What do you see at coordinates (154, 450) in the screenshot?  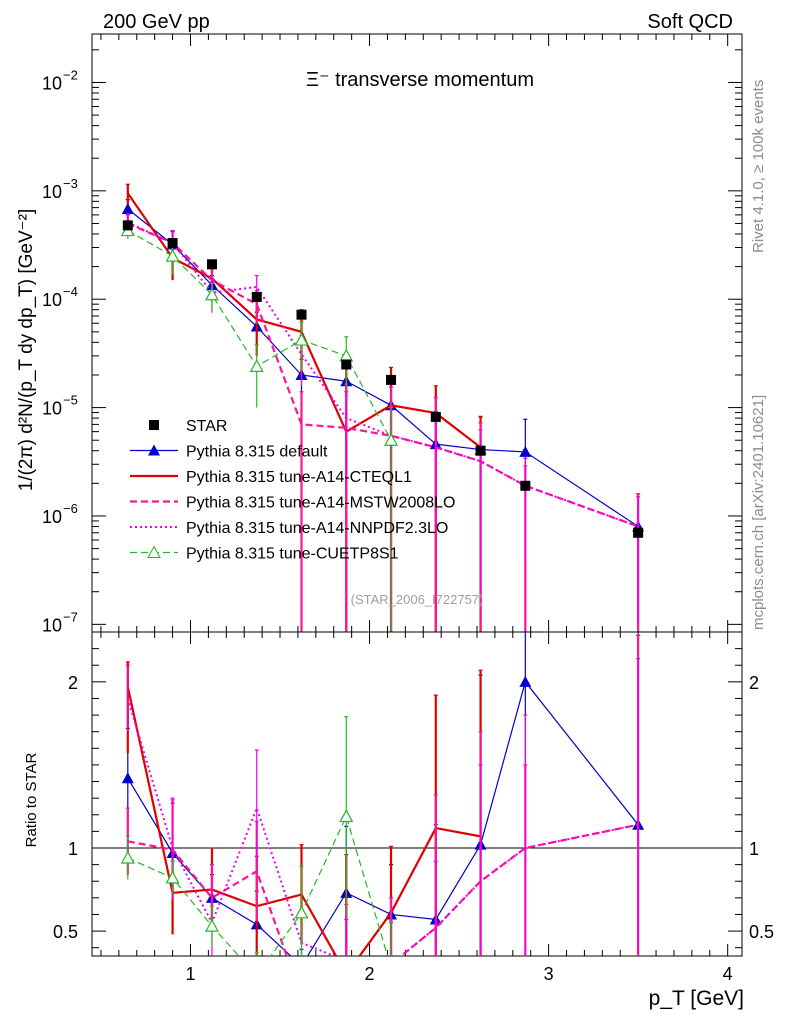 I see `legend-marker-default` at bounding box center [154, 450].